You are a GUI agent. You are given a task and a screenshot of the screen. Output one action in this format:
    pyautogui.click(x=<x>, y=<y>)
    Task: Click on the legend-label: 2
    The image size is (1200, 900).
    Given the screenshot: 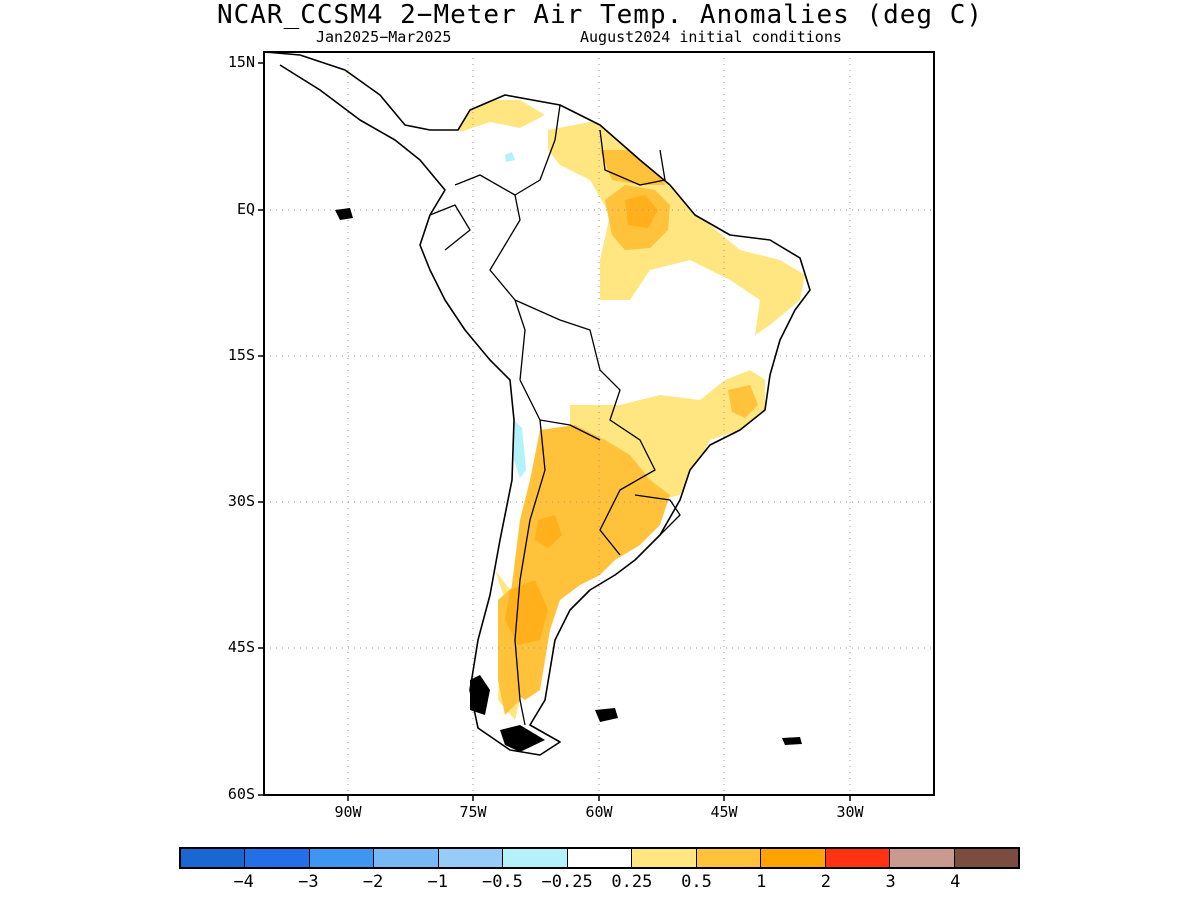 What is the action you would take?
    pyautogui.click(x=826, y=882)
    